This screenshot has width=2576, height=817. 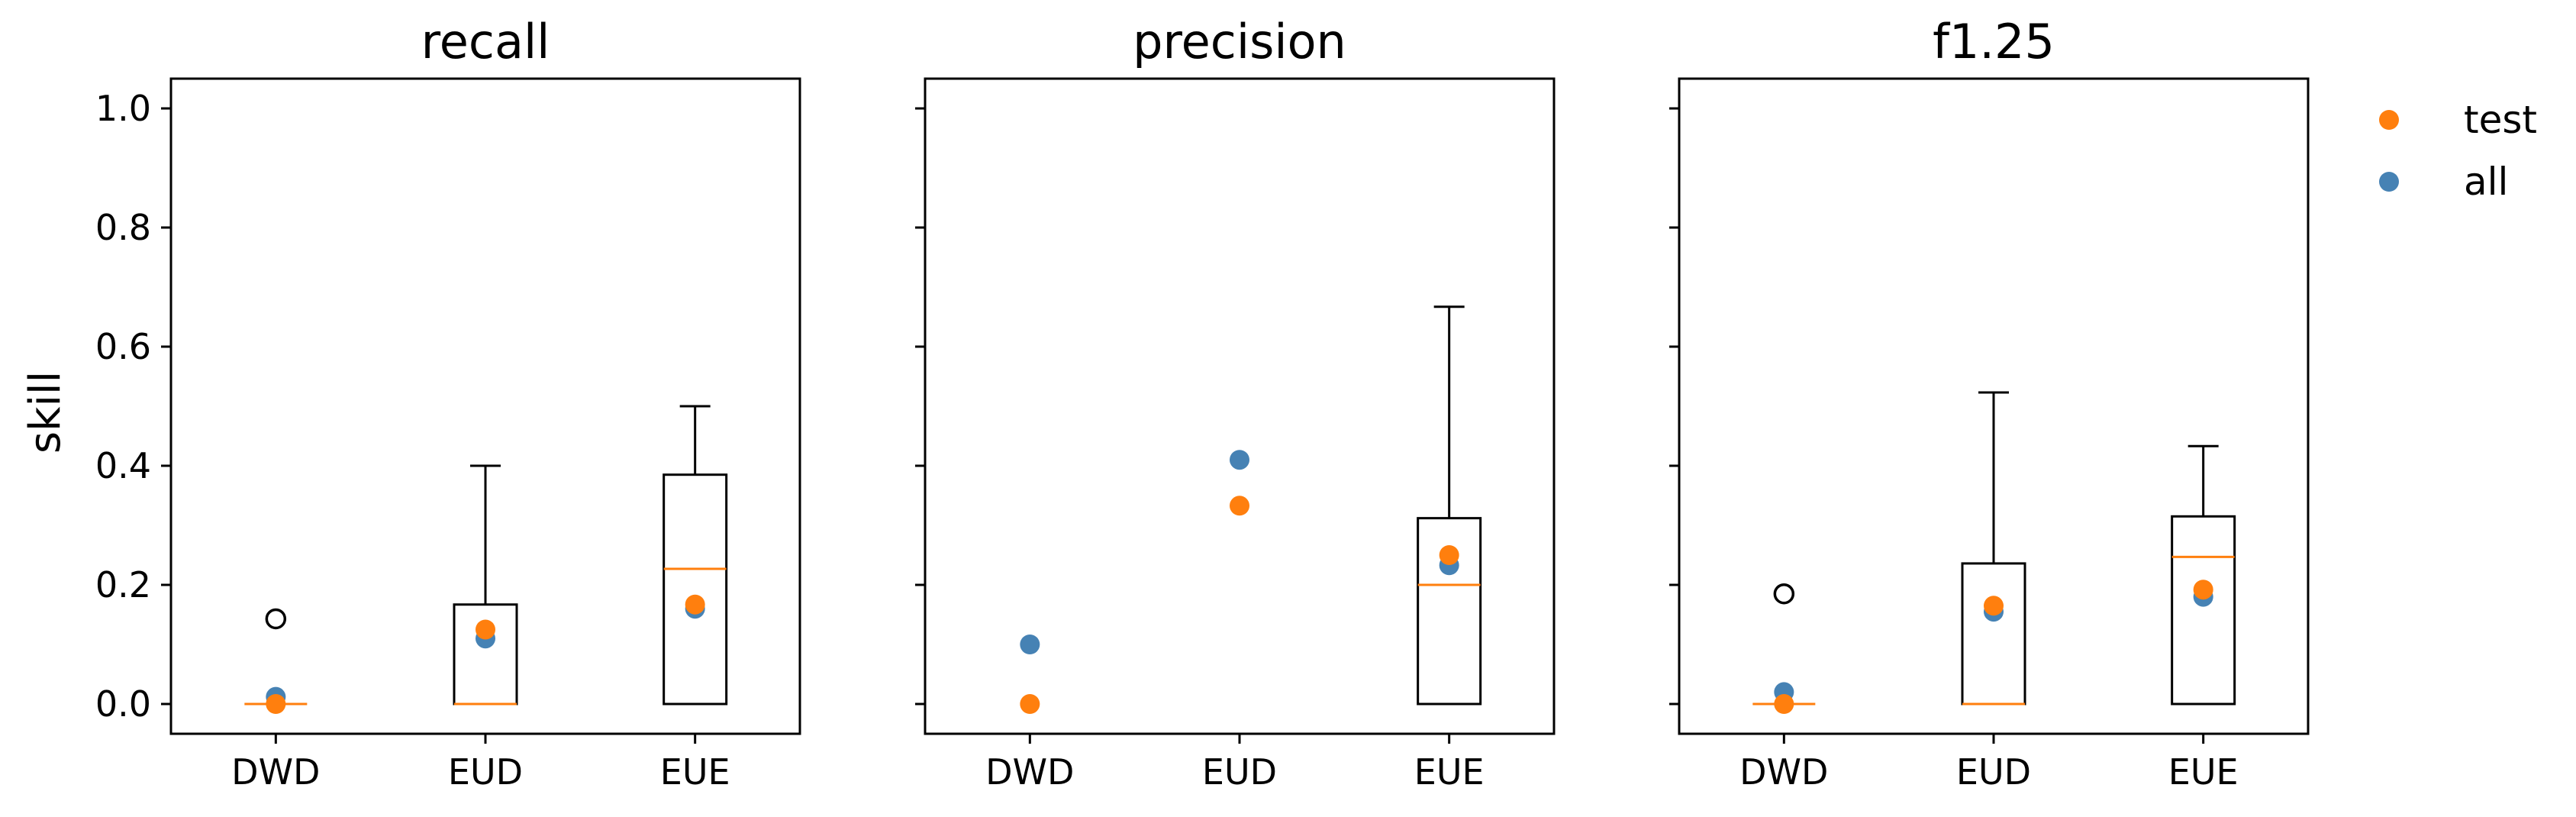 I want to click on panel-title: recall, so click(x=485, y=41).